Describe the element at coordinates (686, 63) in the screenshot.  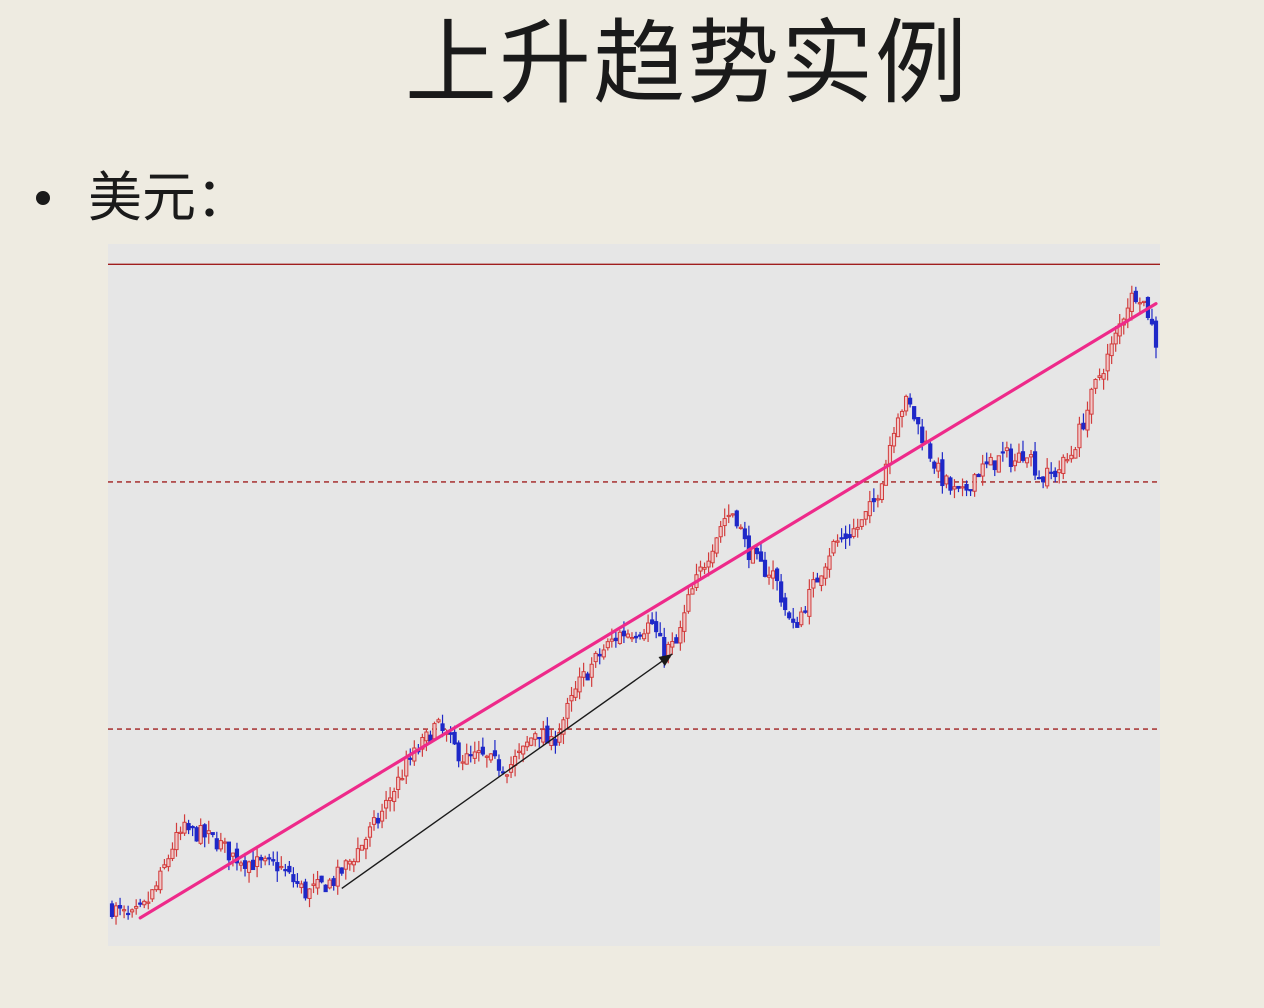
I see `slide-title: 上升趋势实例` at that location.